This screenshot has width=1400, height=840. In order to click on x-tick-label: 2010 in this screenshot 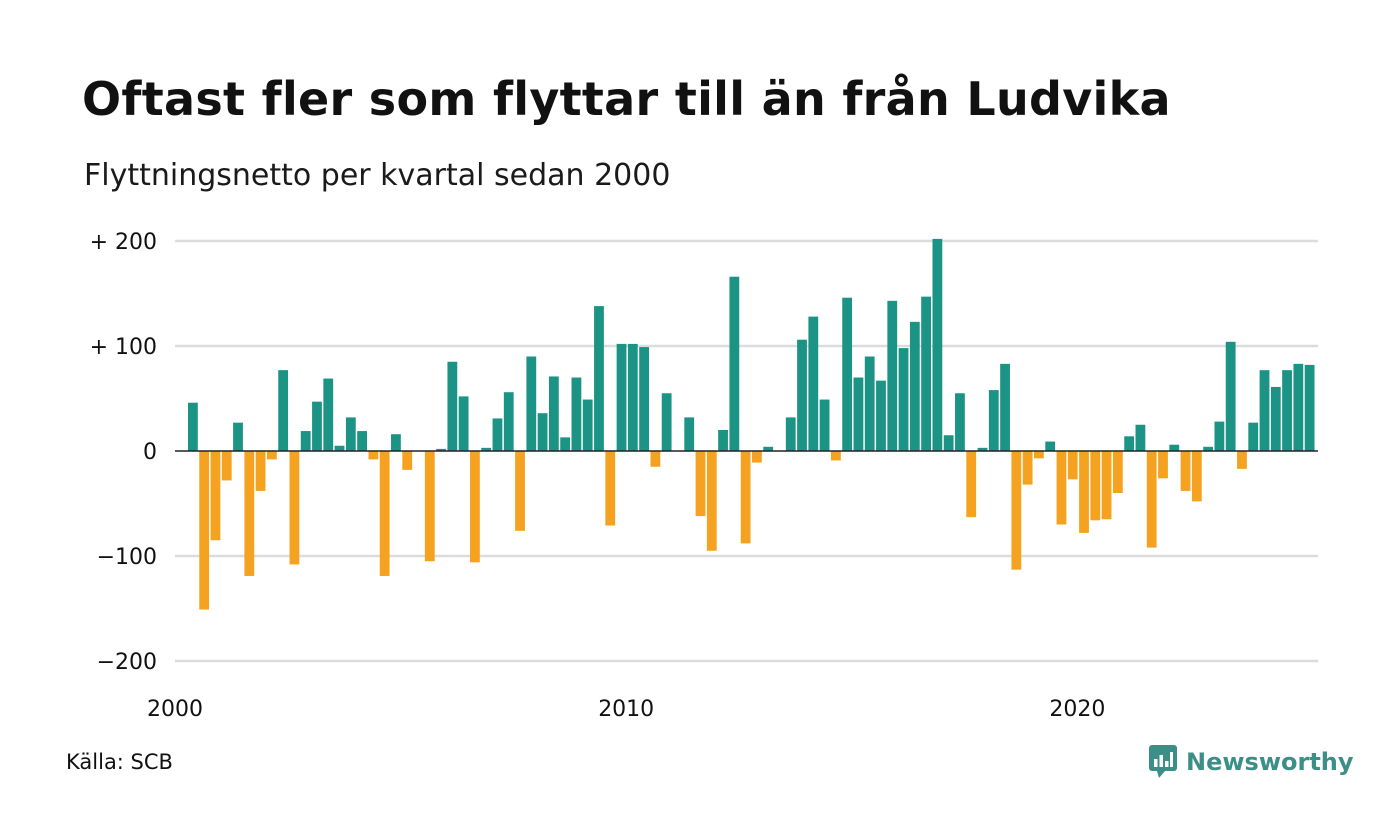, I will do `click(626, 709)`.